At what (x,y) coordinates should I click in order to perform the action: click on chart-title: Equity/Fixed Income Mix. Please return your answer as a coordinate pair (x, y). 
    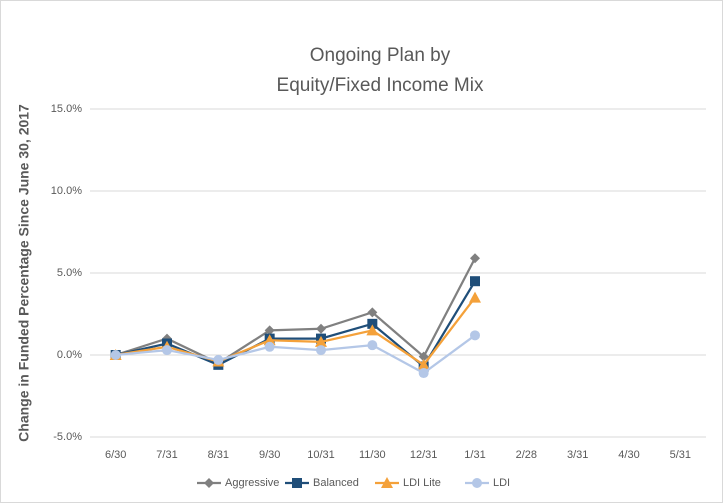
    Looking at the image, I should click on (380, 85).